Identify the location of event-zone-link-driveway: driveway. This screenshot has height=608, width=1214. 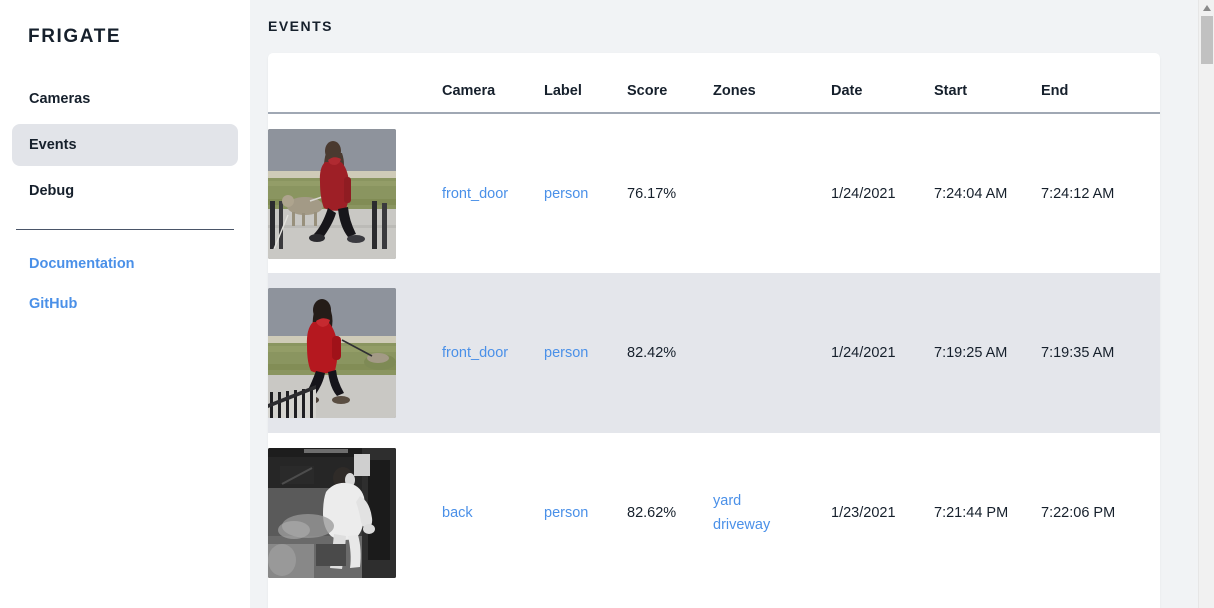
(742, 525).